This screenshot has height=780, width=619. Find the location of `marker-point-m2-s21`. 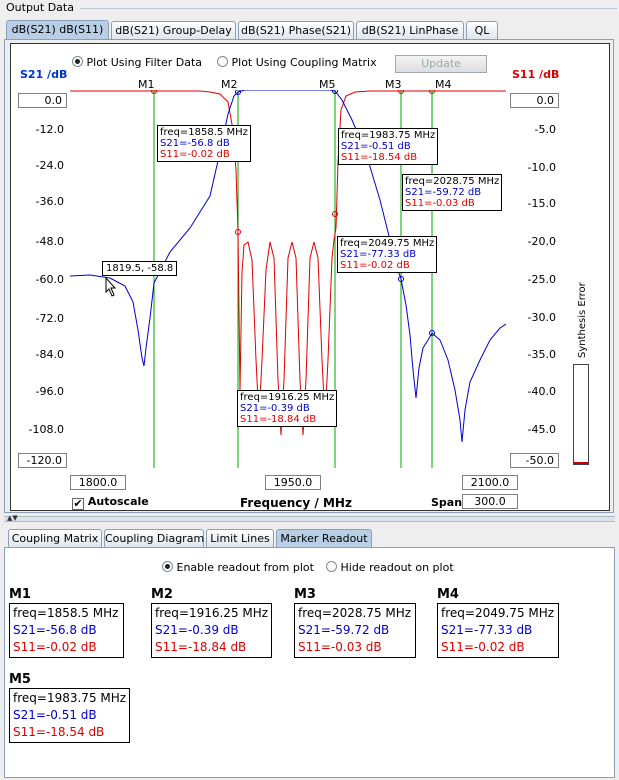

marker-point-m2-s21 is located at coordinates (238, 92).